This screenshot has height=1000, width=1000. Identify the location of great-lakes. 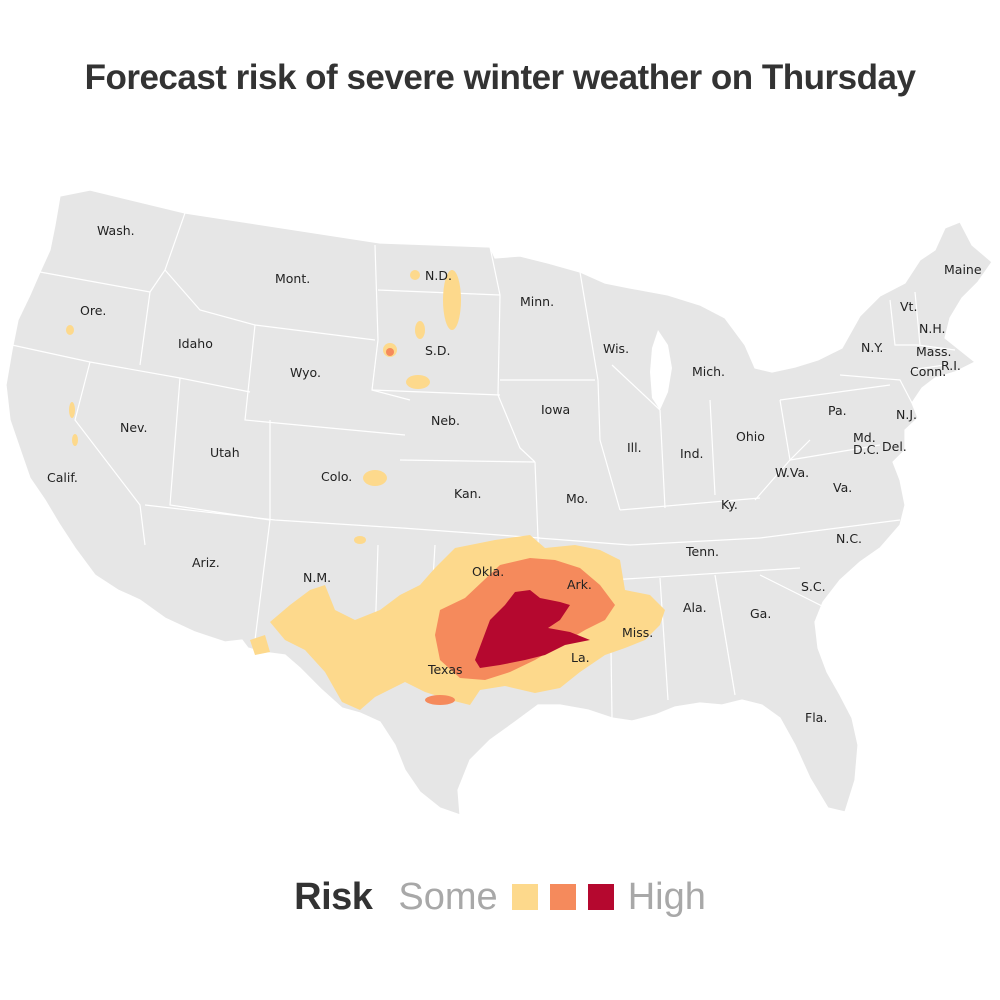
(661, 370).